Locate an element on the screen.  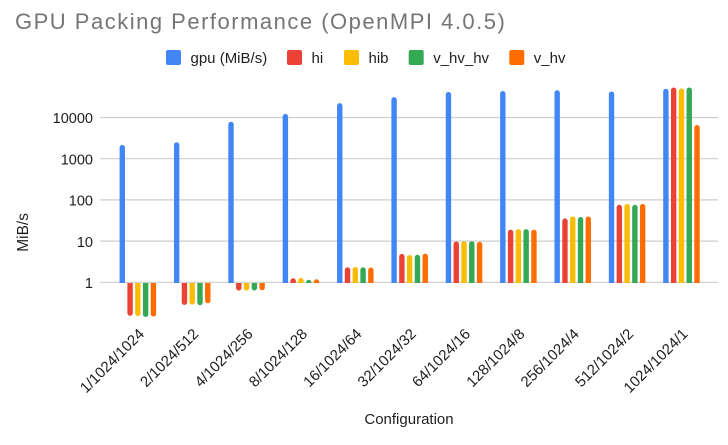
svg-text: hib is located at coordinates (379, 58).